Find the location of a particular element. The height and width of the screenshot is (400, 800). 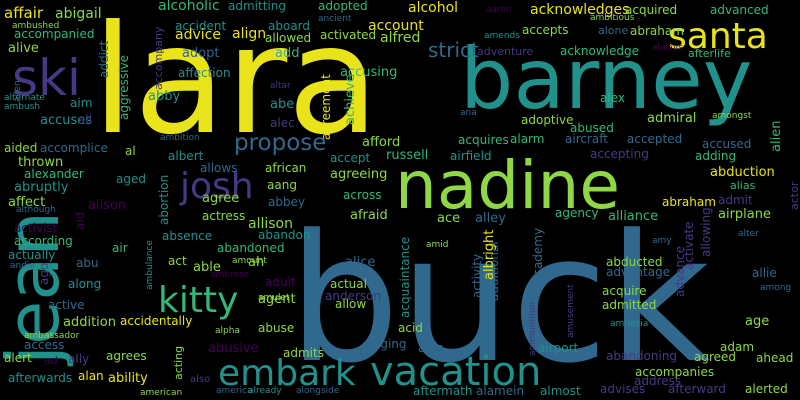

word-airfield: airfield is located at coordinates (471, 156).